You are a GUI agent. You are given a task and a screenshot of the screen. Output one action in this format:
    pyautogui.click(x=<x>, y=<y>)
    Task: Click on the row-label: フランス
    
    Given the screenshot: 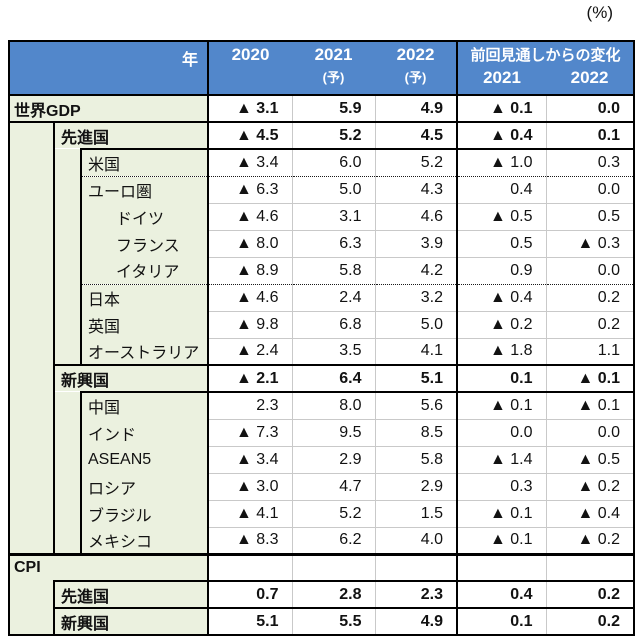 What is the action you would take?
    pyautogui.click(x=145, y=243)
    